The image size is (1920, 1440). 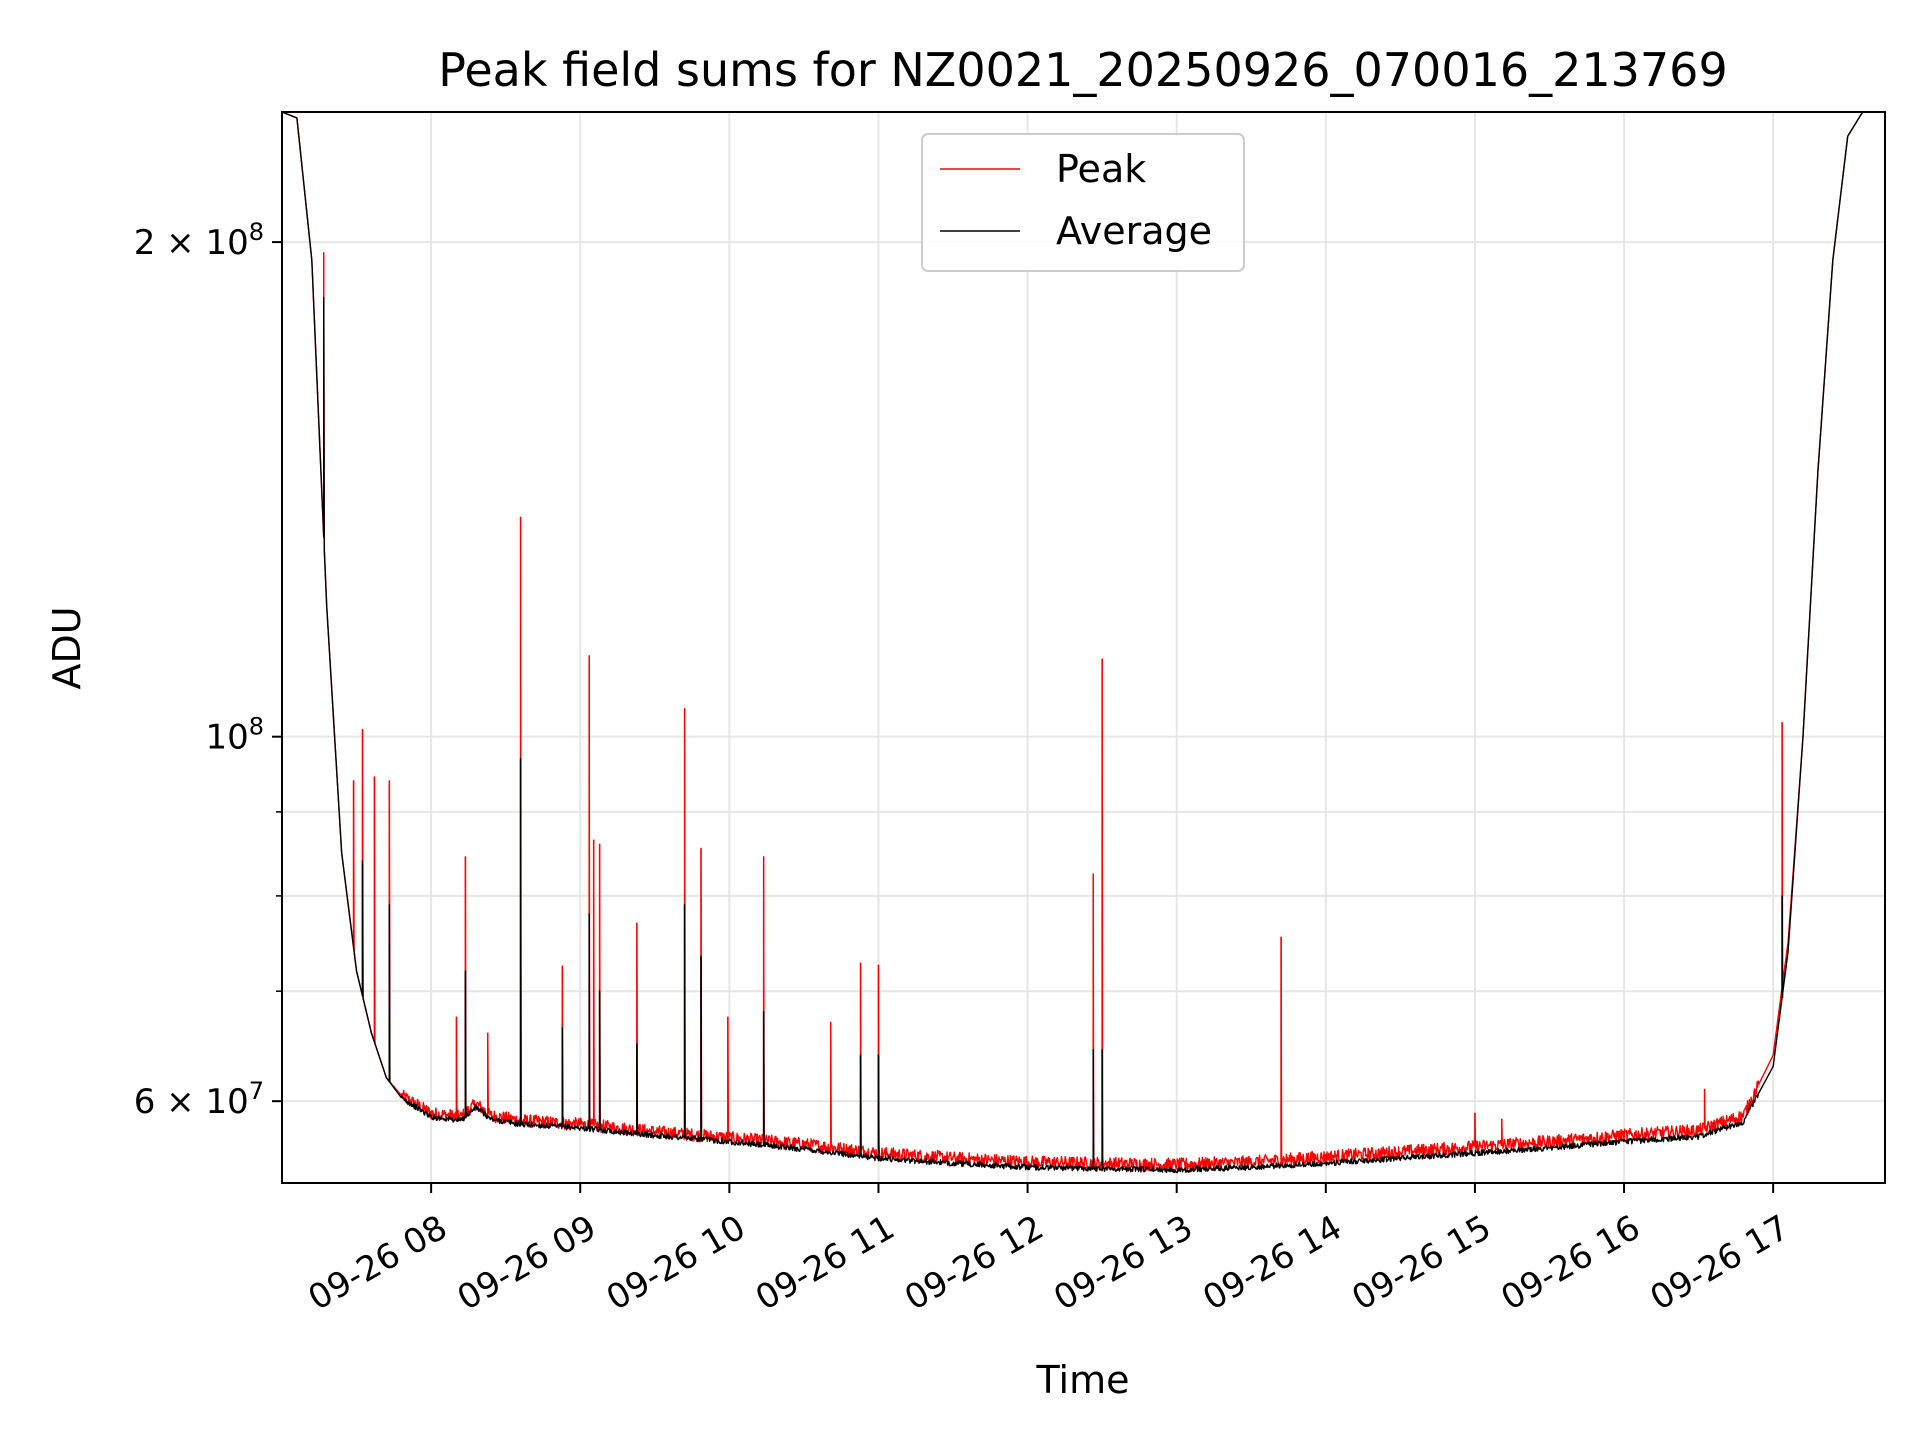 I want to click on legend-label-peak: Peak, so click(x=1101, y=169).